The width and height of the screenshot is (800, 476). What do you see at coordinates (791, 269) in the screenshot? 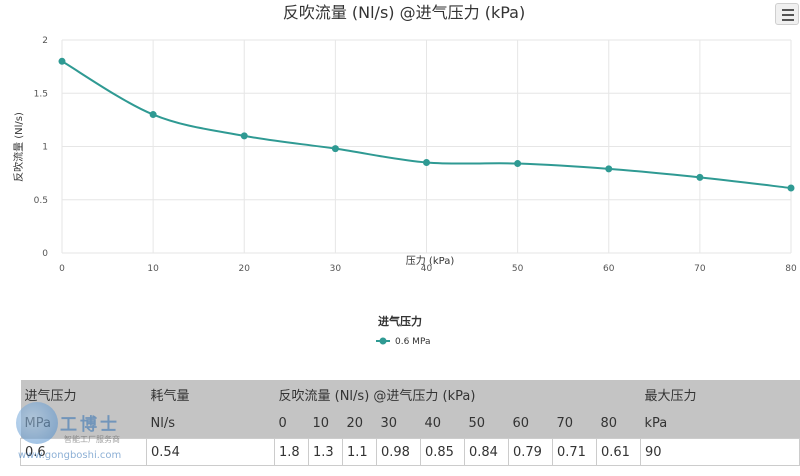
I see `x-tick-label: 80` at bounding box center [791, 269].